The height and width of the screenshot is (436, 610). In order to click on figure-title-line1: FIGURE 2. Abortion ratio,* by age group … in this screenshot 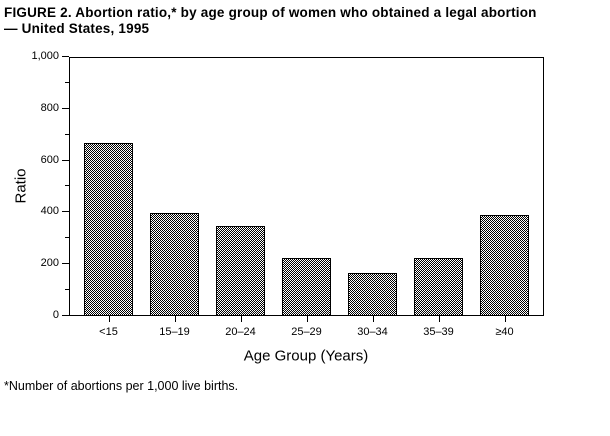, I will do `click(270, 12)`.